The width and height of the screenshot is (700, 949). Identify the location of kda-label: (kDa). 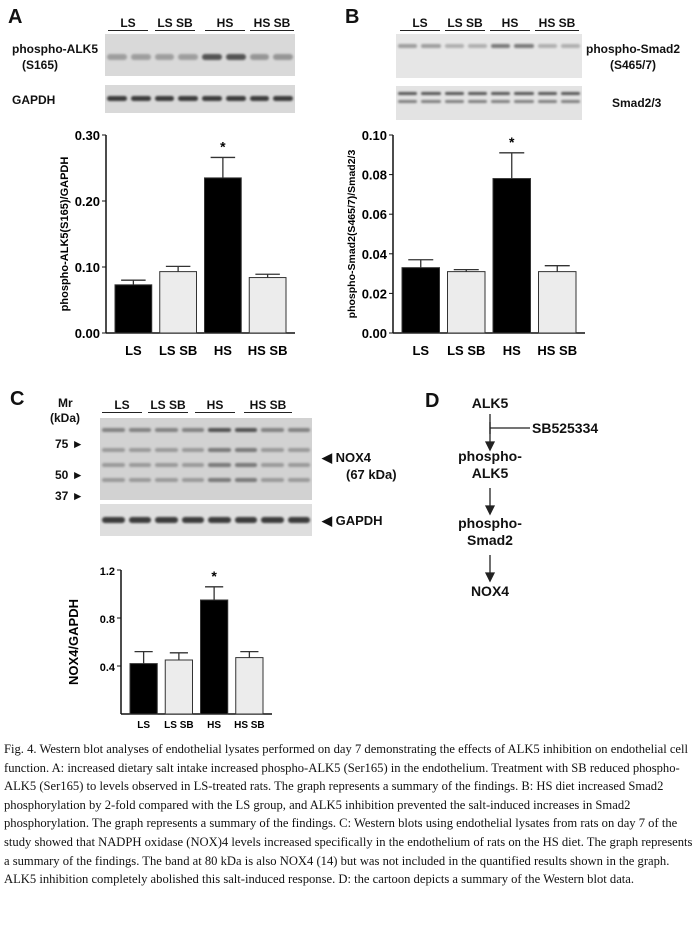
(65, 418).